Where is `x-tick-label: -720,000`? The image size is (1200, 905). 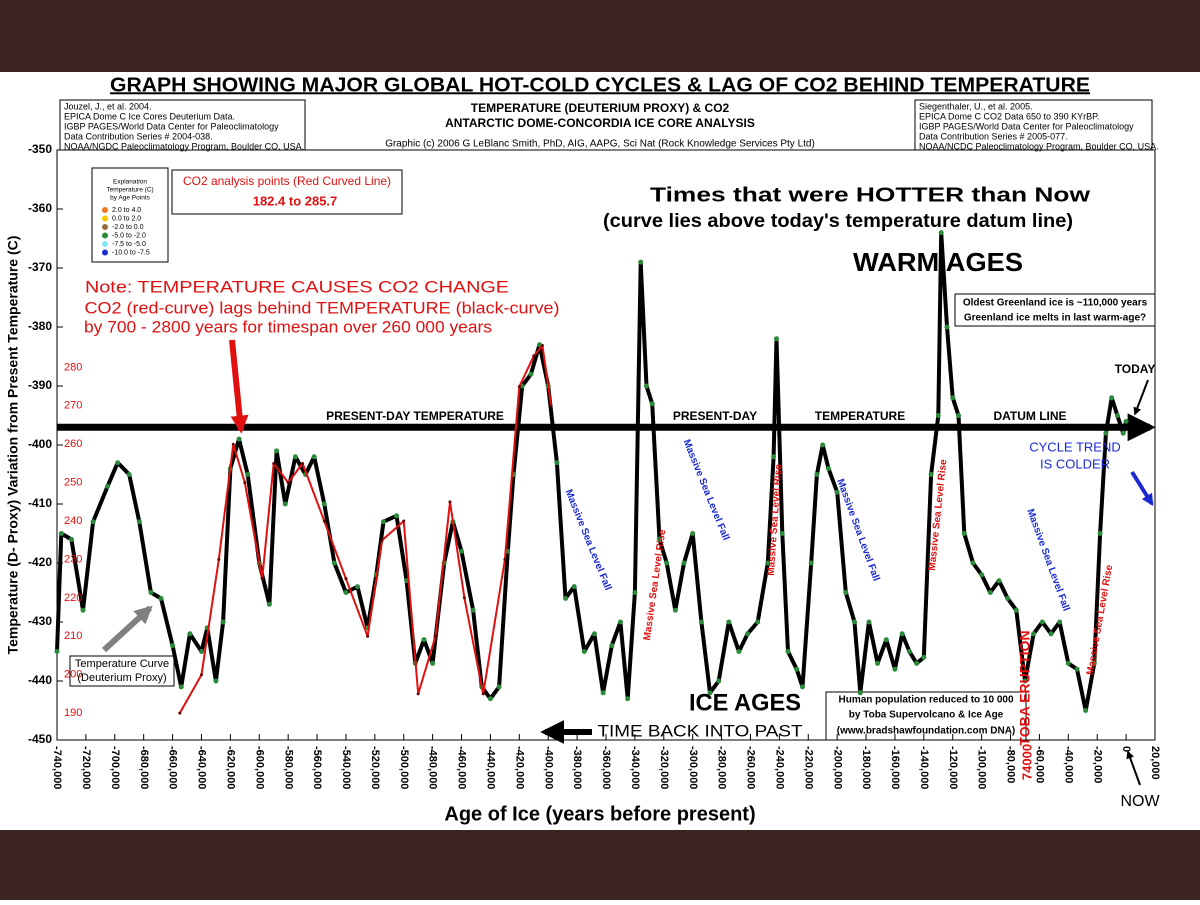 x-tick-label: -720,000 is located at coordinates (86, 767).